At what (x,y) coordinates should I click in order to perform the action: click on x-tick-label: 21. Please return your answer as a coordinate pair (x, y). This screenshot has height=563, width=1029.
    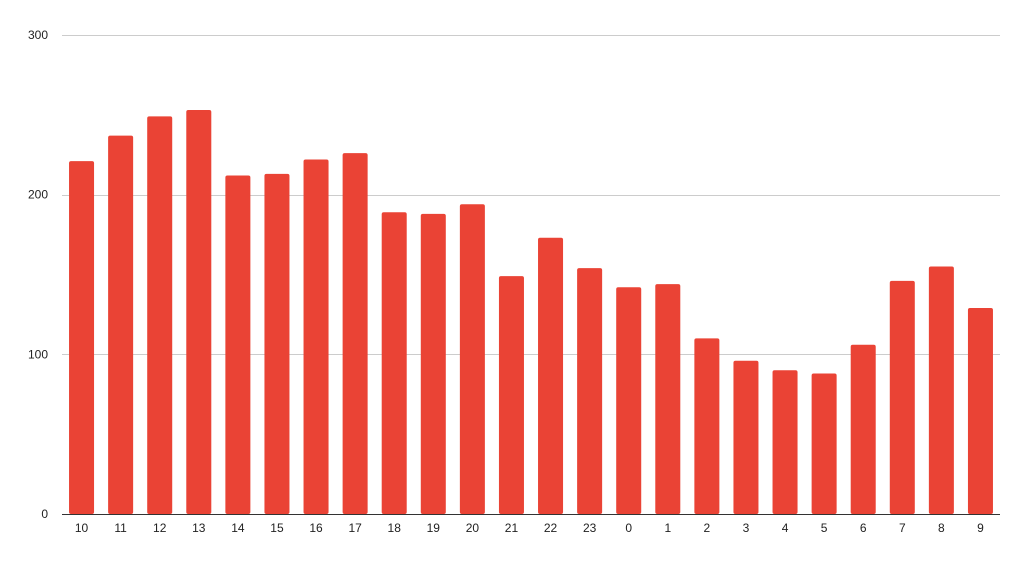
    Looking at the image, I should click on (512, 528).